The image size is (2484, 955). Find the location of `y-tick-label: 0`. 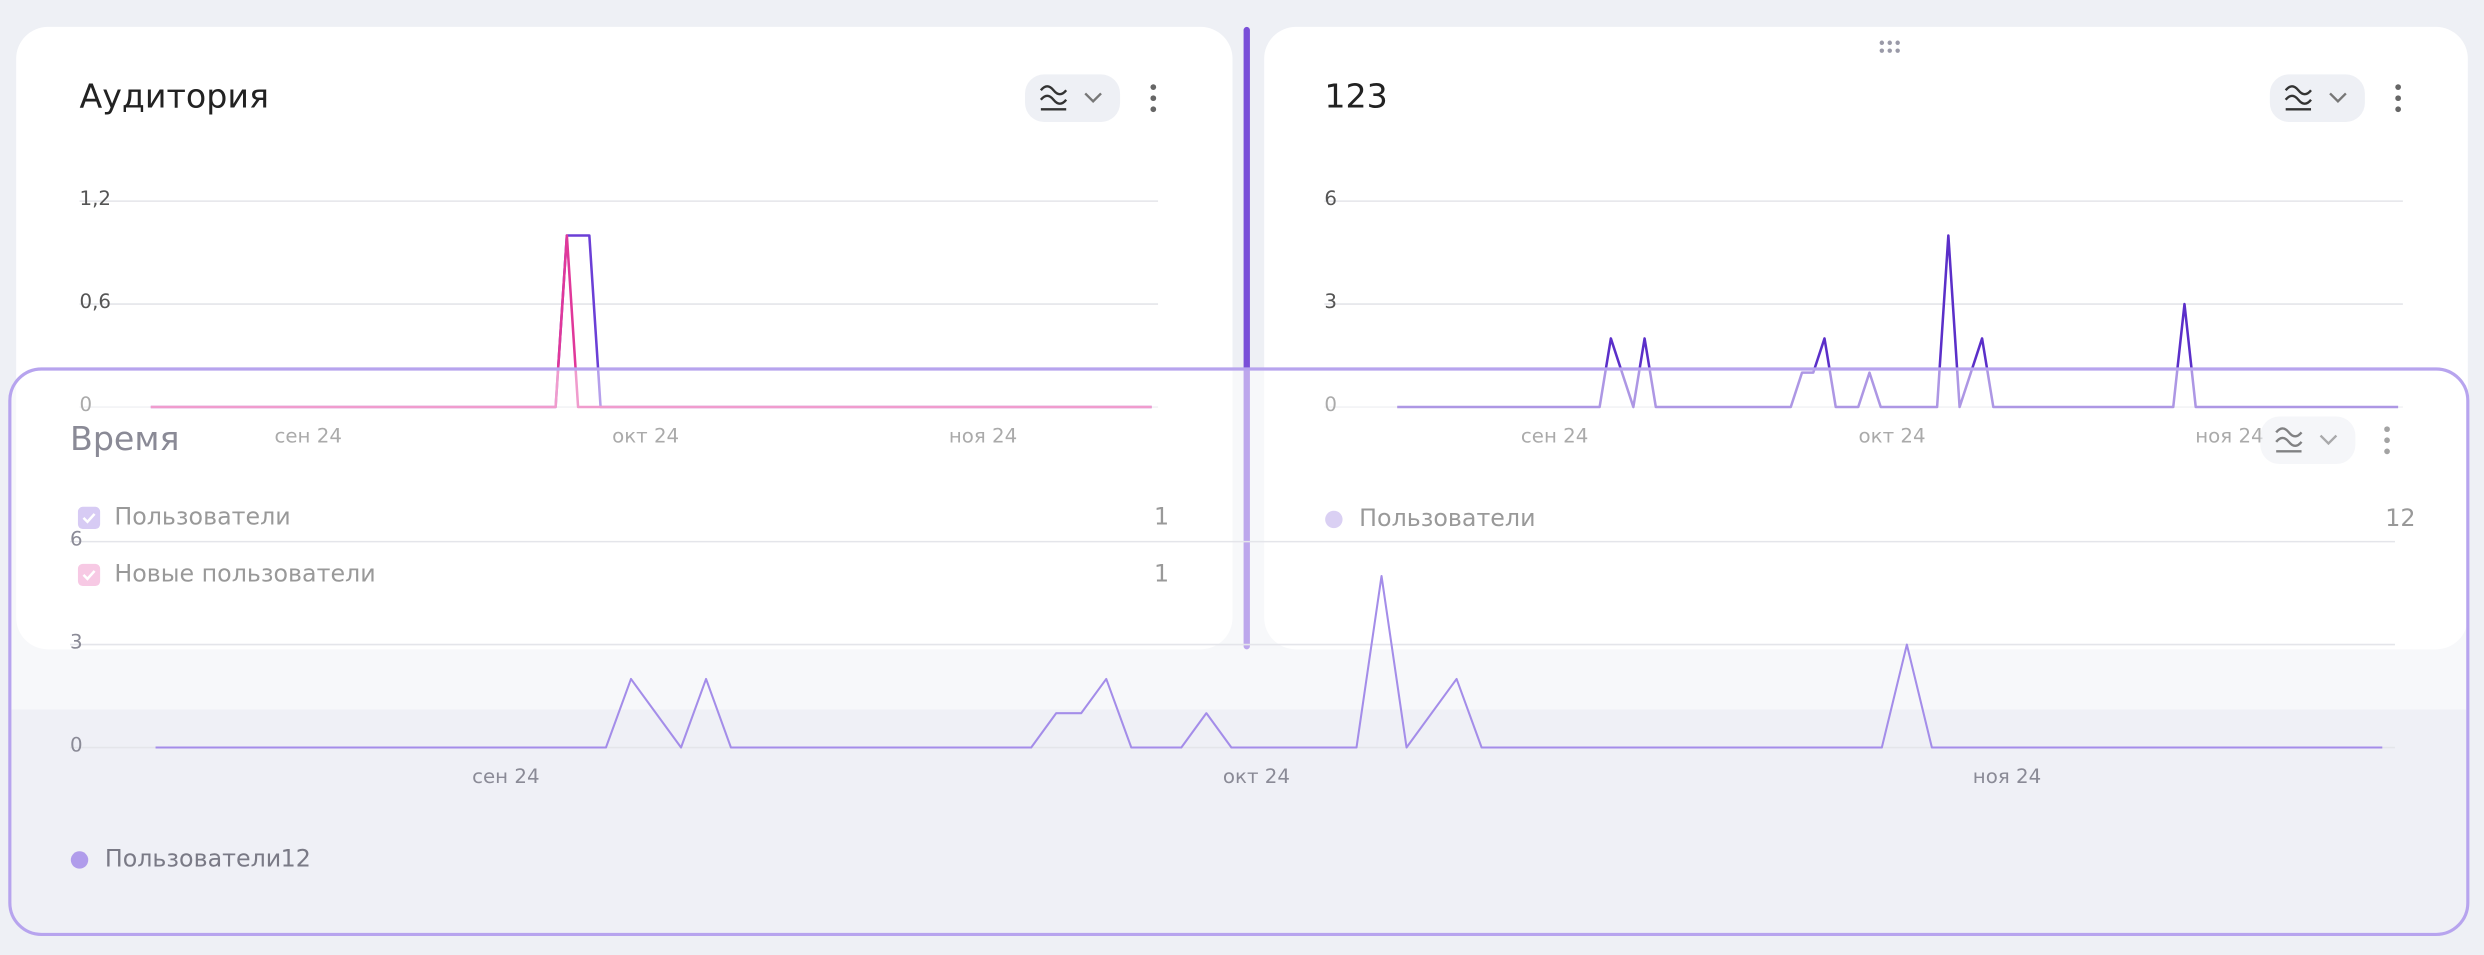

y-tick-label: 0 is located at coordinates (76, 744).